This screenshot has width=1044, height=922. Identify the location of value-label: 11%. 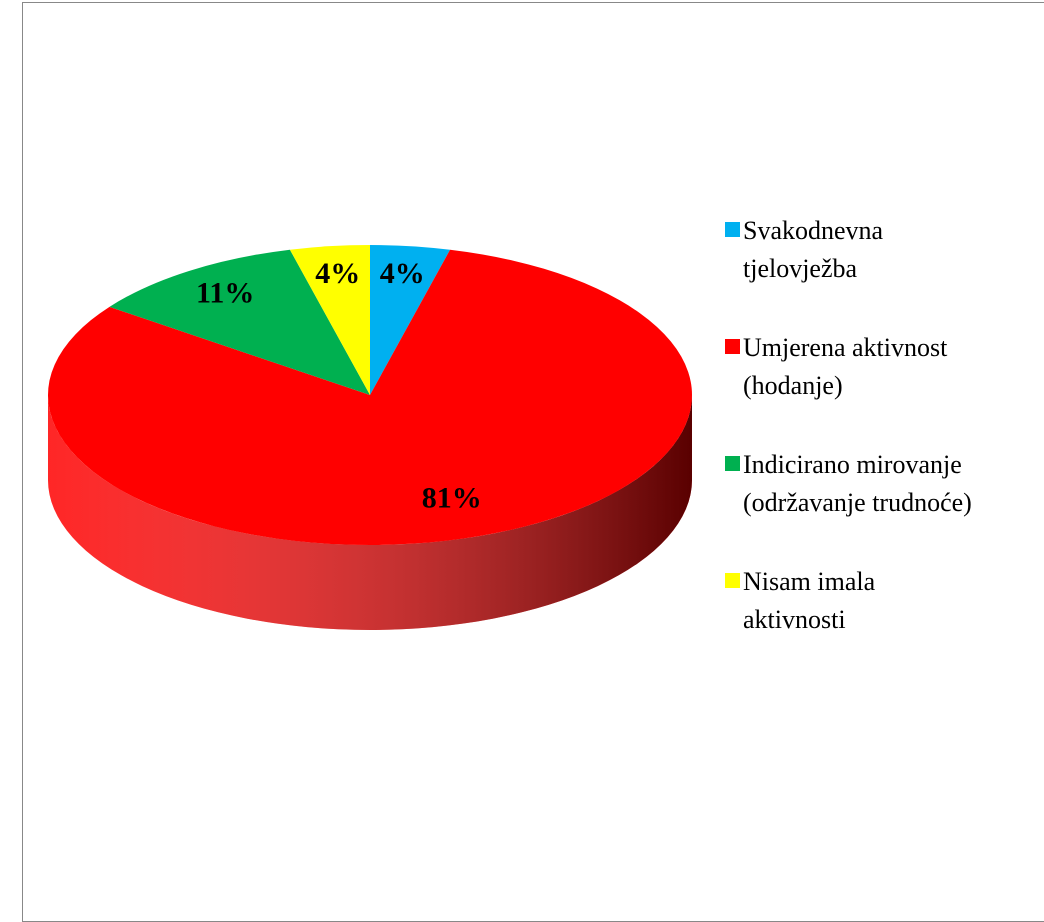
(225, 293).